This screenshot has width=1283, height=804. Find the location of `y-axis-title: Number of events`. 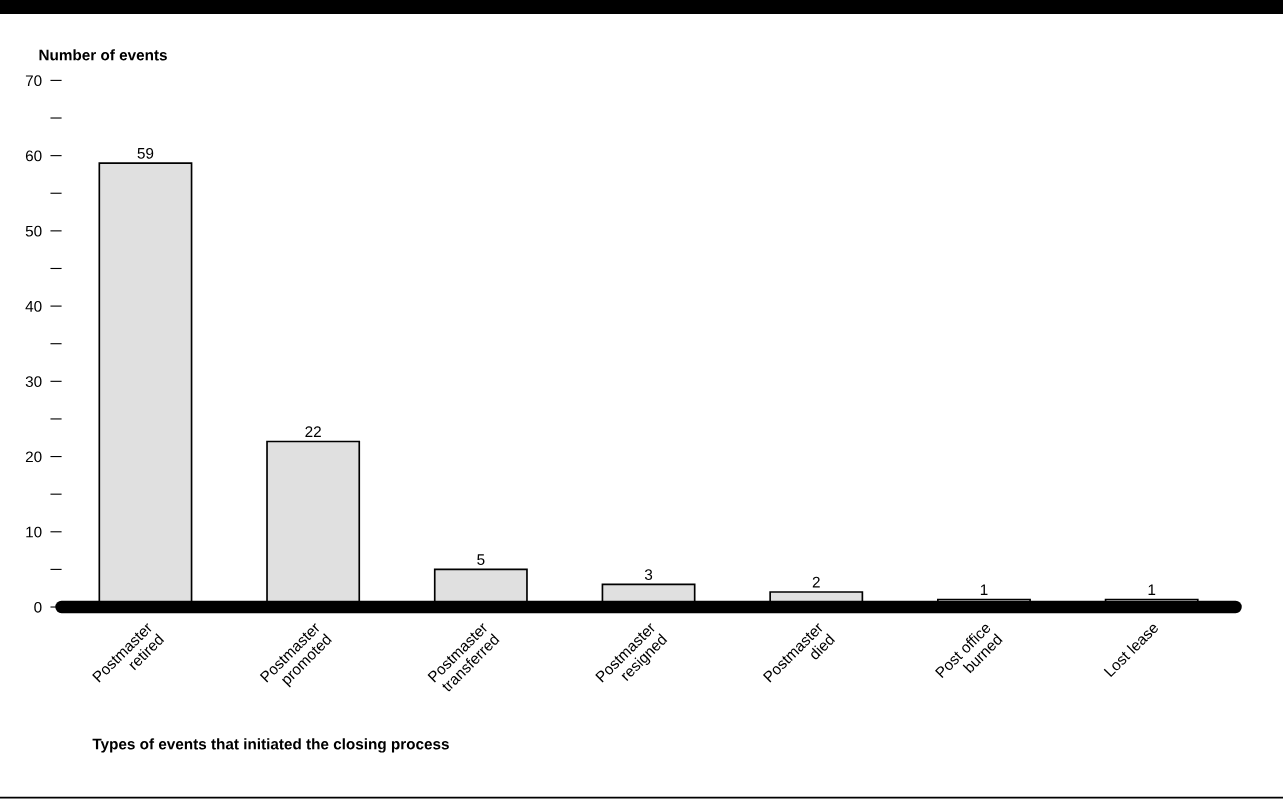

y-axis-title: Number of events is located at coordinates (103, 55).